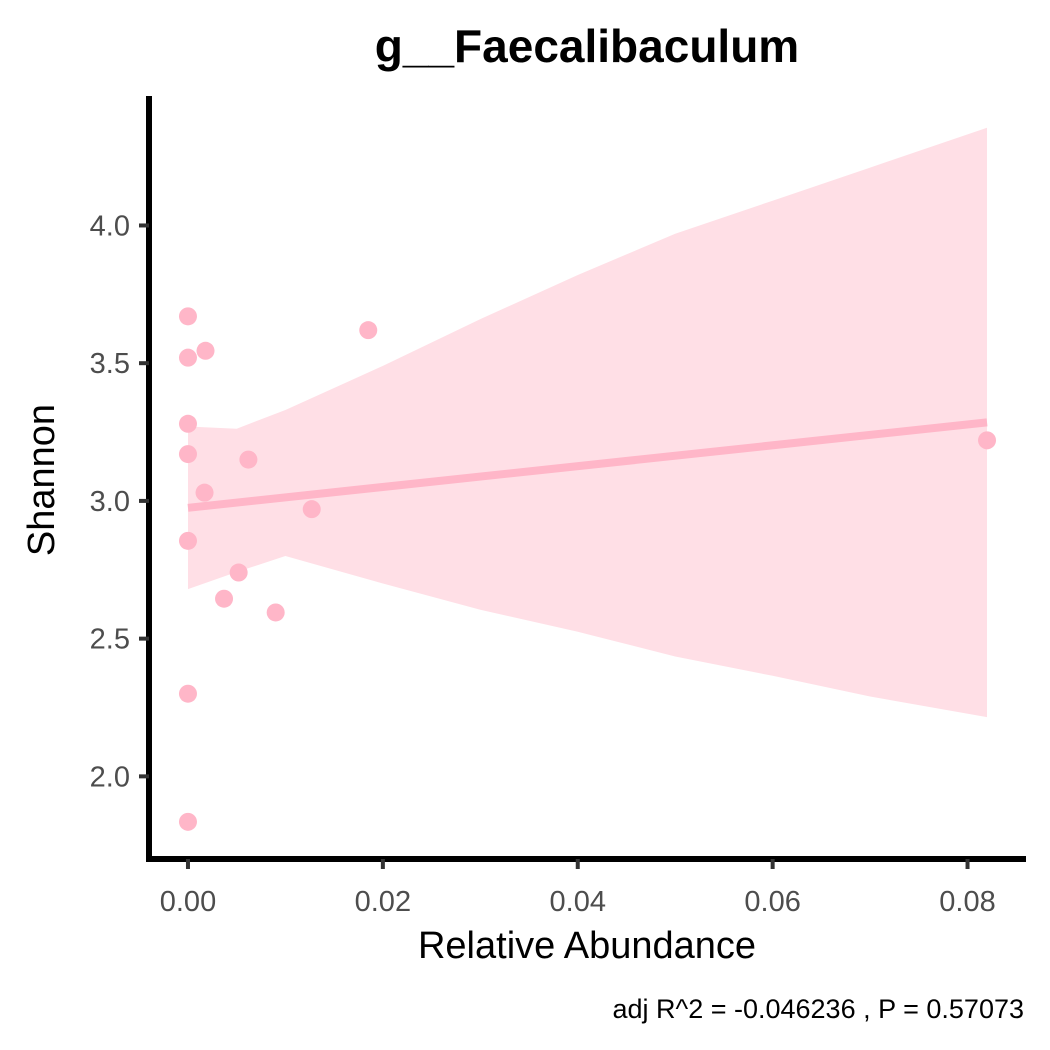 The image size is (1050, 1050). I want to click on y-tick-label: 4.0, so click(110, 226).